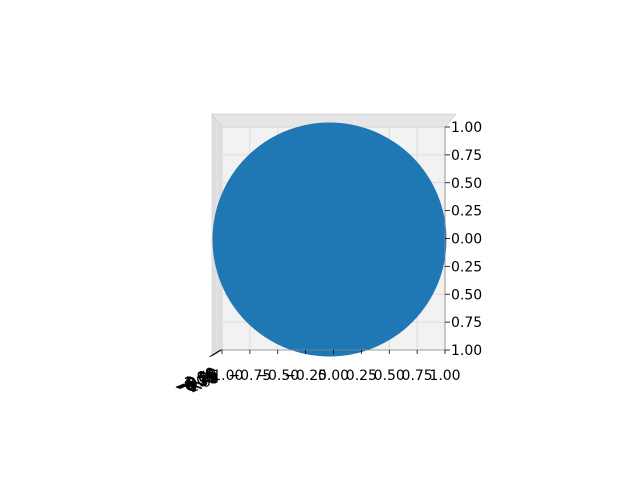 This screenshot has height=480, width=640. Describe the element at coordinates (197, 373) in the screenshot. I see `z-axis-ticks: −1.00−0.75−0.50−0.250.000.250.500.751.00` at that location.